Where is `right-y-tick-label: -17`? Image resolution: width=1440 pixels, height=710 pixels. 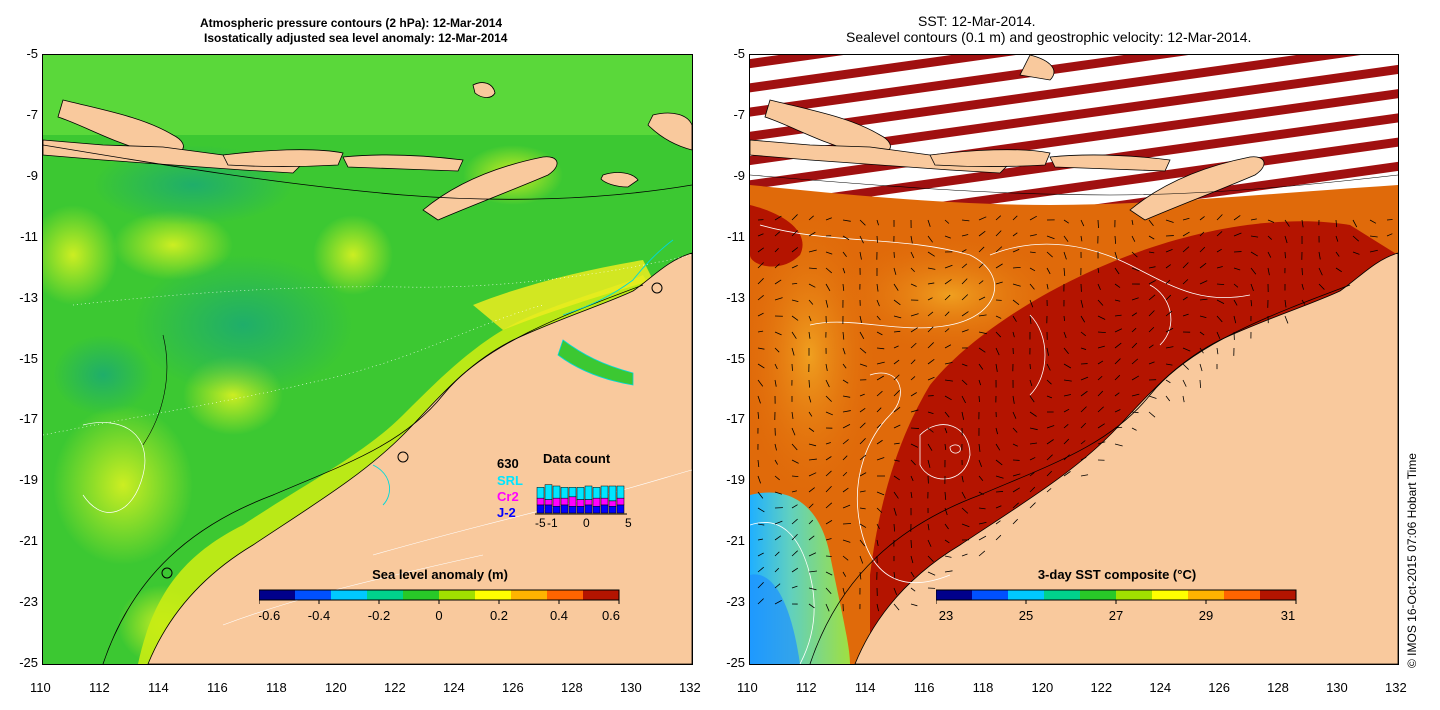
right-y-tick-label: -17 is located at coordinates (735, 419).